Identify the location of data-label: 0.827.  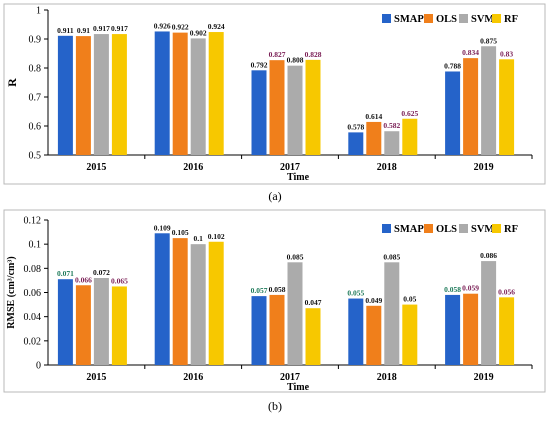
(277, 54).